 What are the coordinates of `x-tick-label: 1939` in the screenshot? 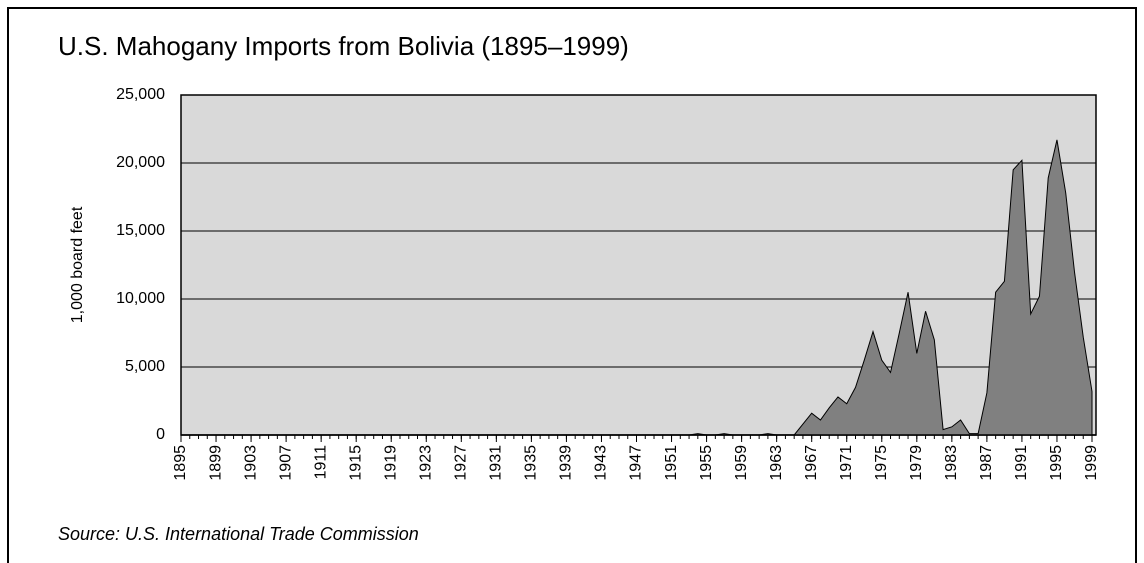 It's located at (566, 463).